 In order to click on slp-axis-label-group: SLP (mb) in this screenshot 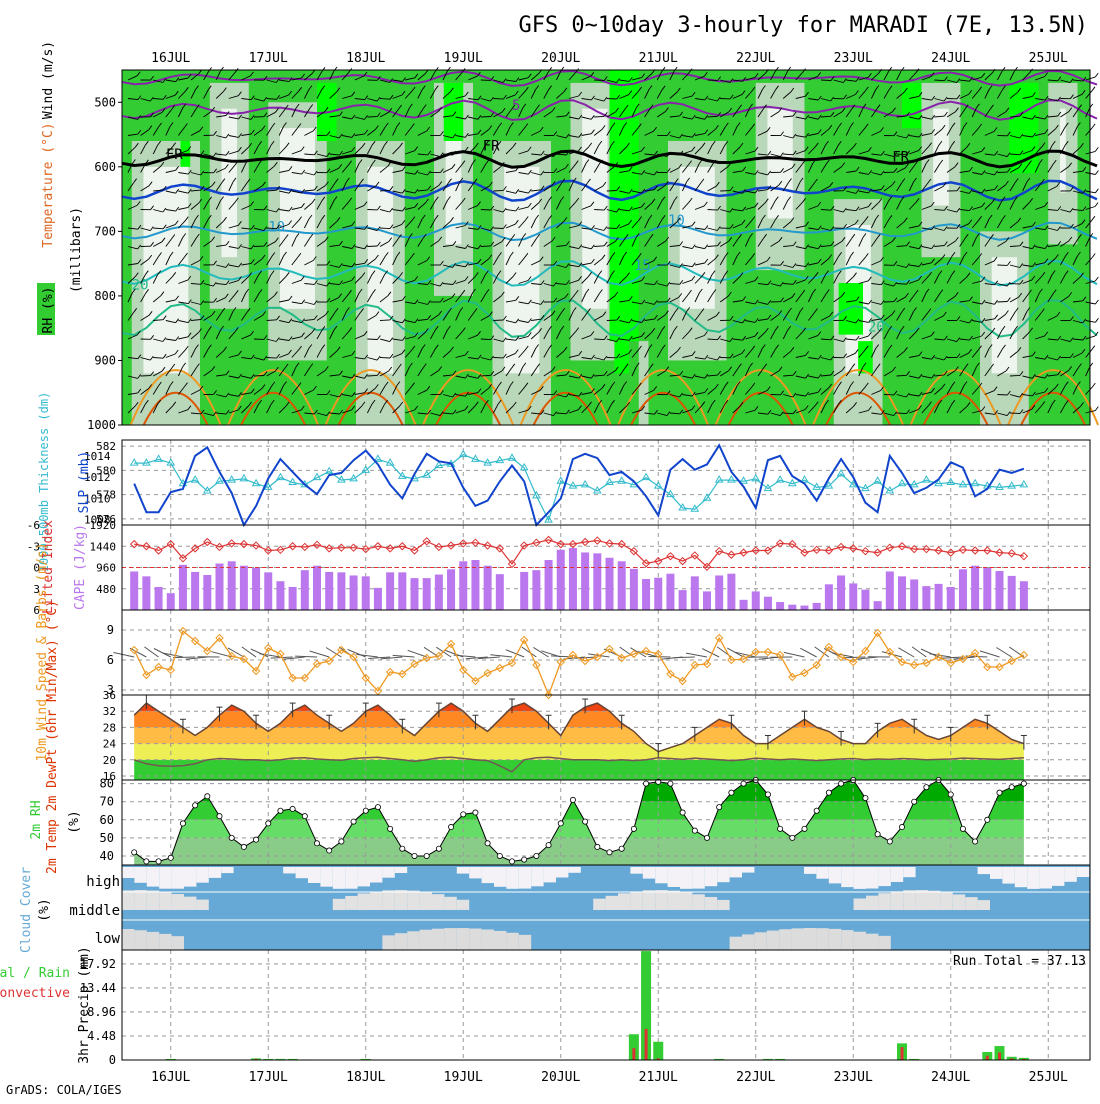, I will do `click(84, 482)`.